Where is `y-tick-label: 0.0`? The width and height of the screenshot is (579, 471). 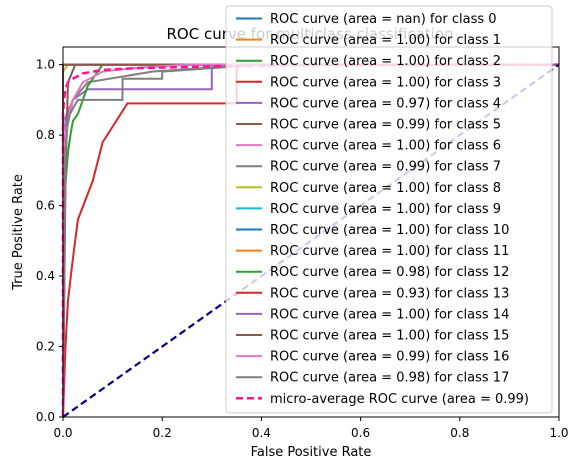 y-tick-label: 0.0 is located at coordinates (45, 417).